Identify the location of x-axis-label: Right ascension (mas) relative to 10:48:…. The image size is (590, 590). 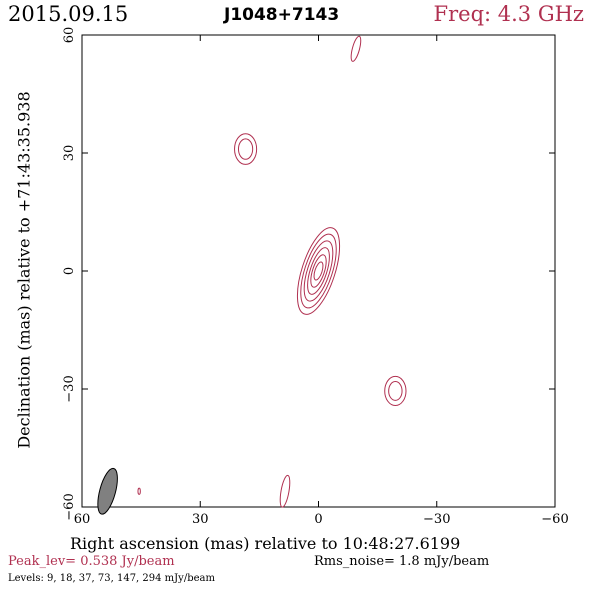
(265, 543).